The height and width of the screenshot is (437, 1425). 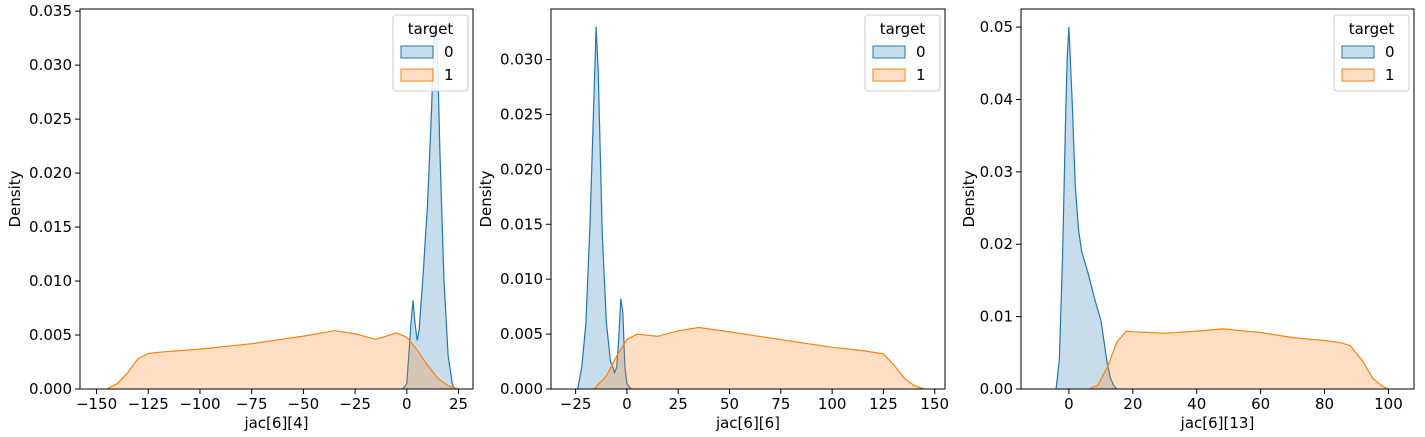 I want to click on x-tick-label: 80, so click(x=1324, y=404).